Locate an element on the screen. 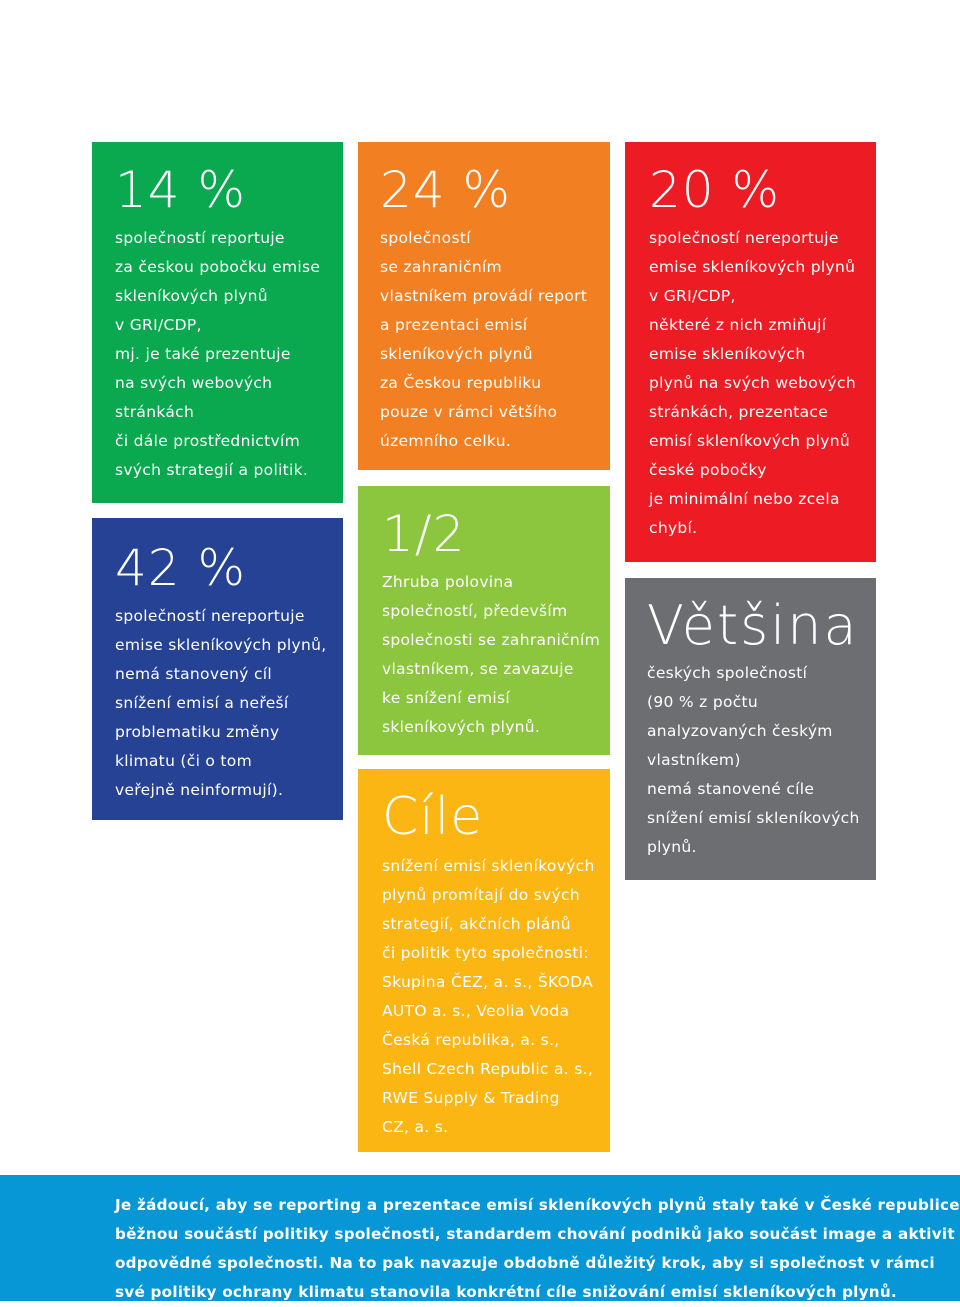 Image resolution: width=960 pixels, height=1307 pixels. tile-text-line: společností reportuje is located at coordinates (200, 238).